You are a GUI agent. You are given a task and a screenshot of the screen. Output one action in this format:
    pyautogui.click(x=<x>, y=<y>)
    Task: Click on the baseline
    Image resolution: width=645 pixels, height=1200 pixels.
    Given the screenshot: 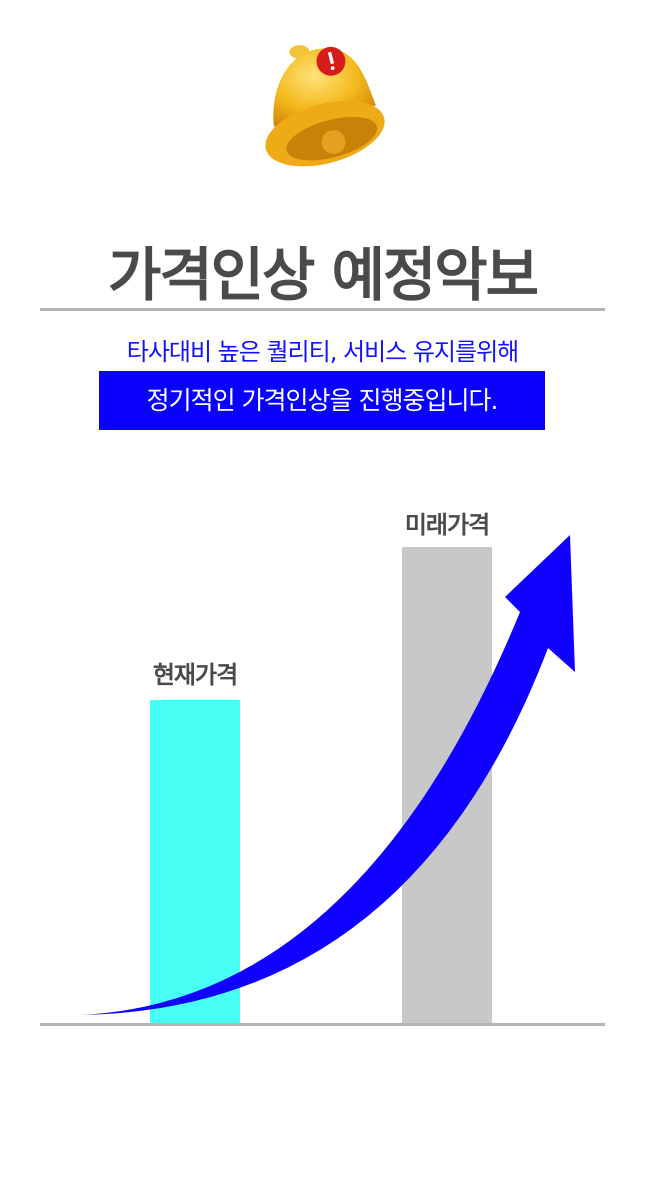 What is the action you would take?
    pyautogui.click(x=322, y=1024)
    